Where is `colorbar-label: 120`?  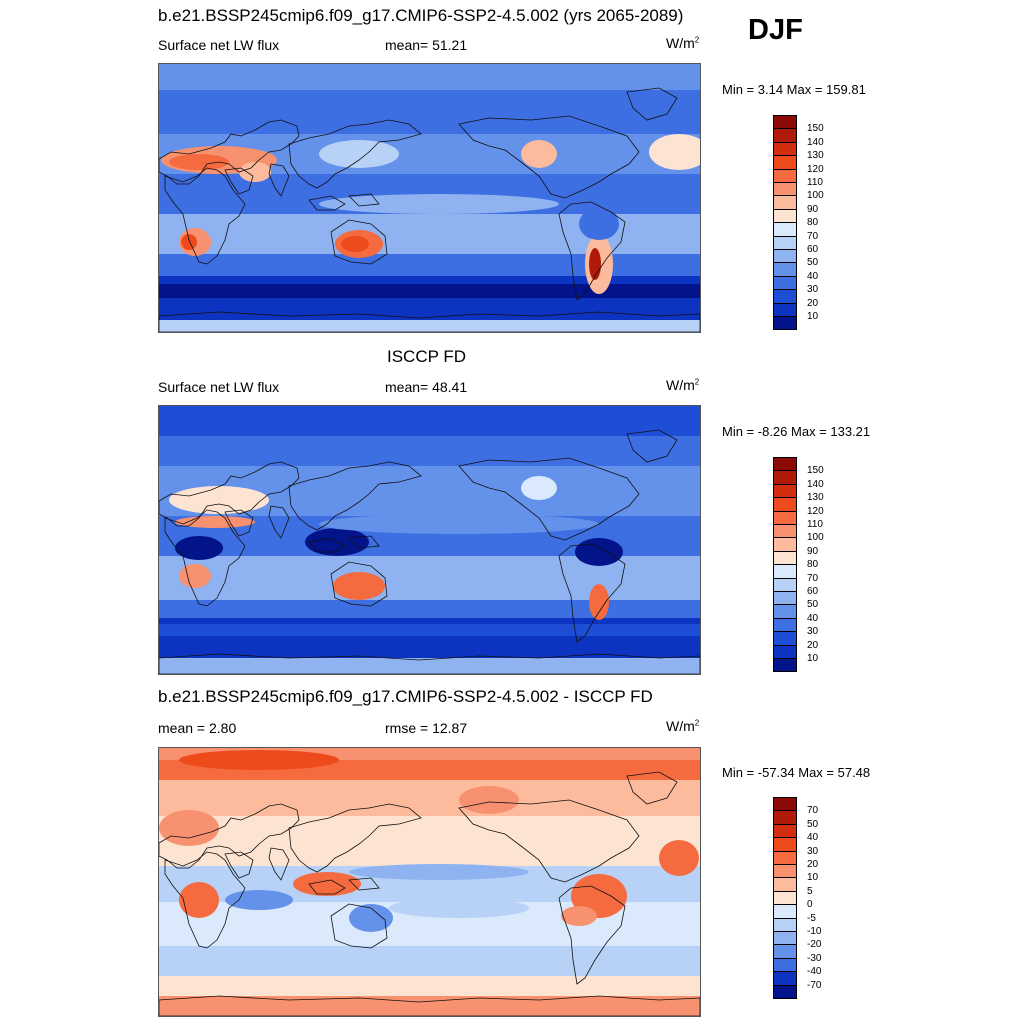
colorbar-label: 120 is located at coordinates (815, 169).